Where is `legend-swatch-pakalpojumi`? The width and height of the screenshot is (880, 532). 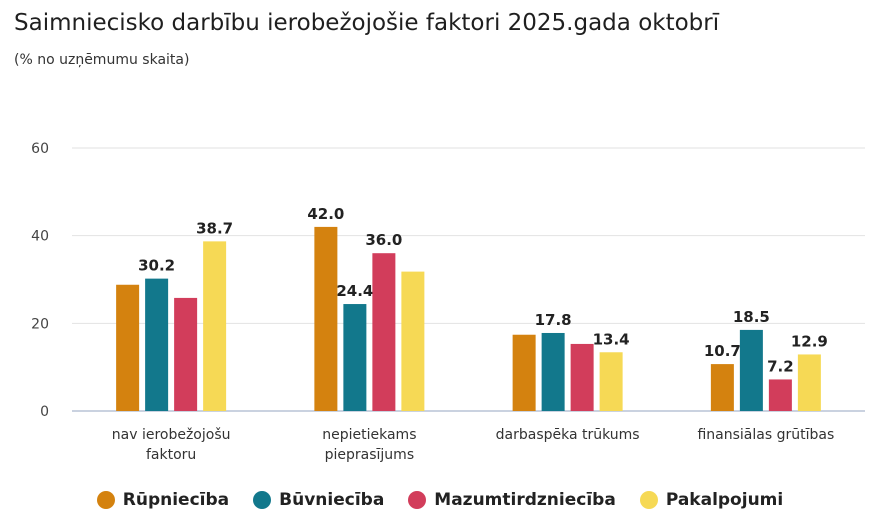
legend-swatch-pakalpojumi is located at coordinates (648, 500).